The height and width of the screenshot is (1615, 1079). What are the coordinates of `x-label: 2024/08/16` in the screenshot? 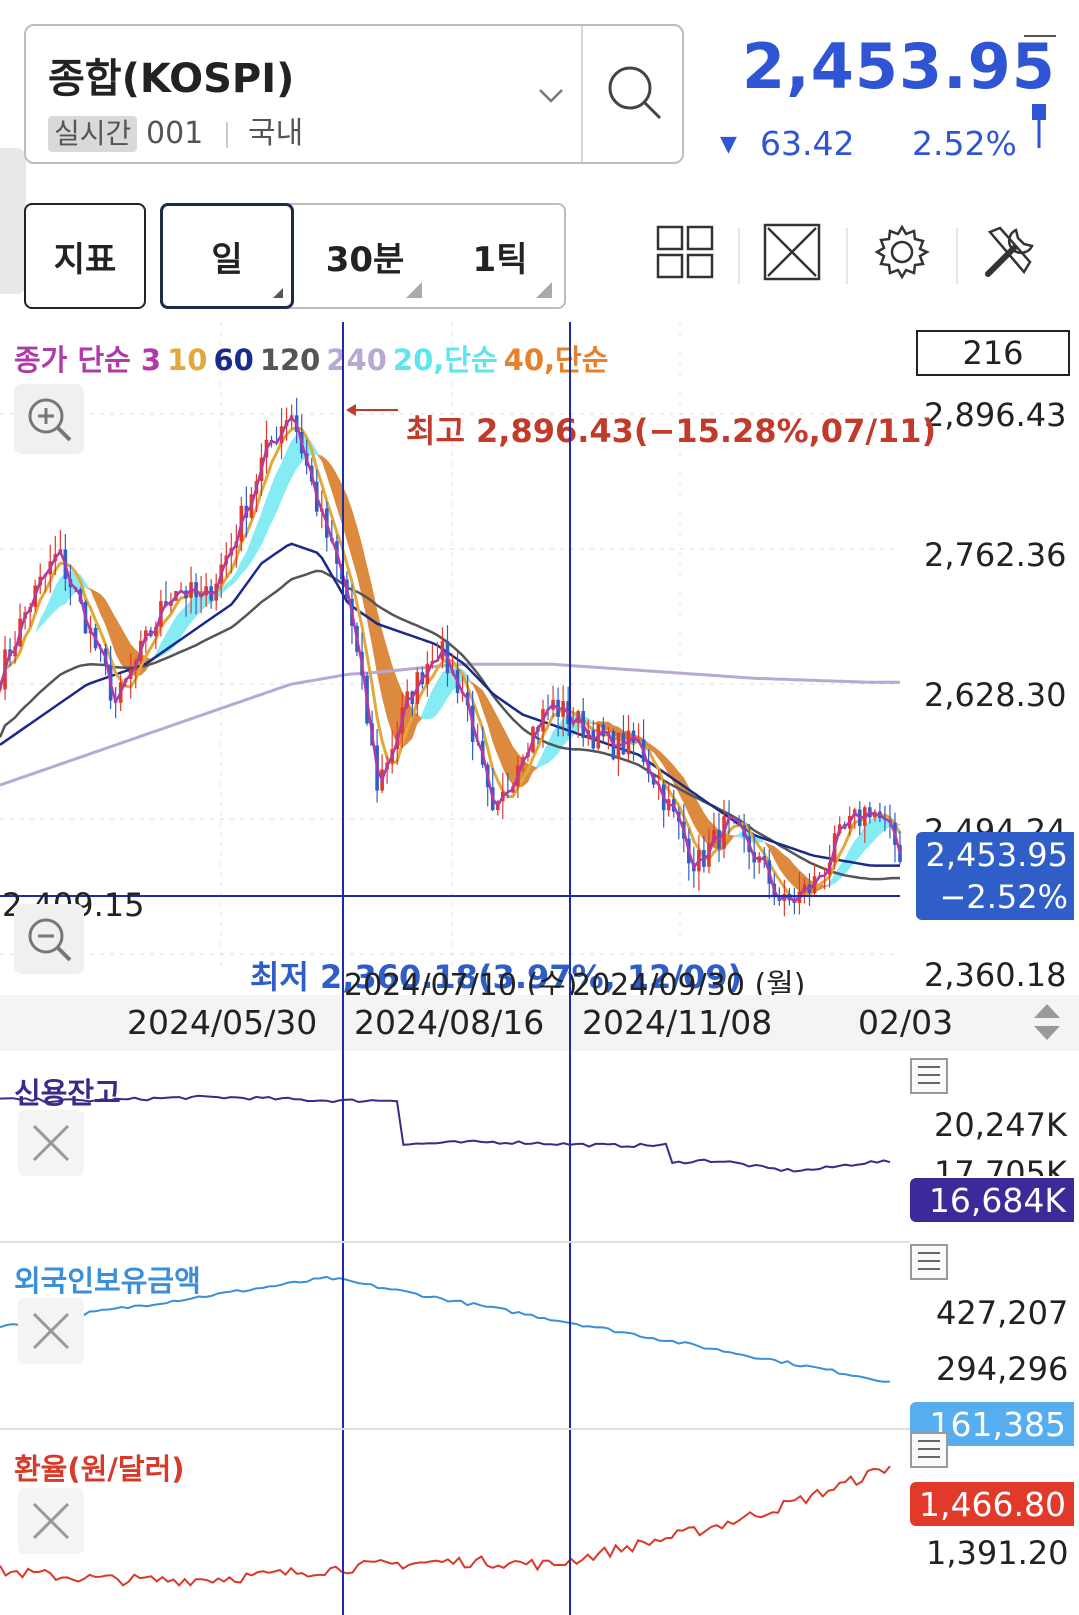 It's located at (449, 1022).